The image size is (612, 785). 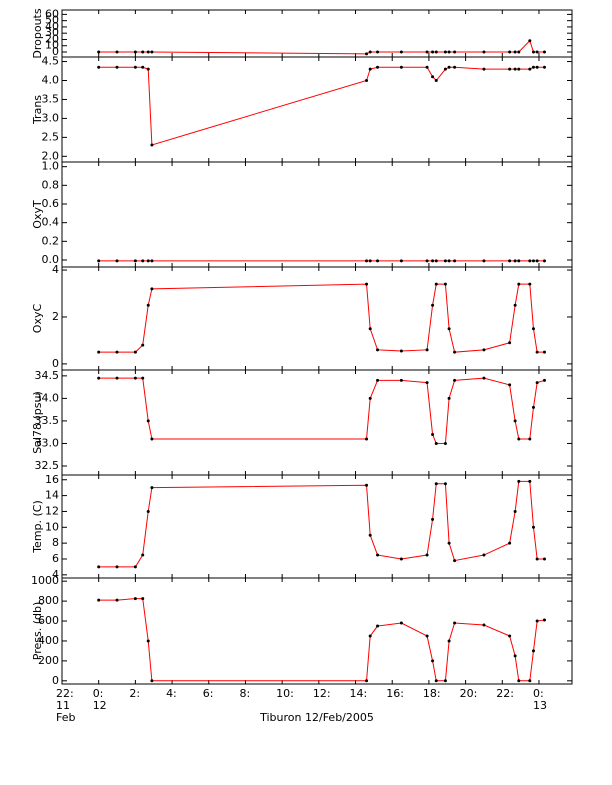 I want to click on y-axis-label: Press. (db), so click(x=37, y=631).